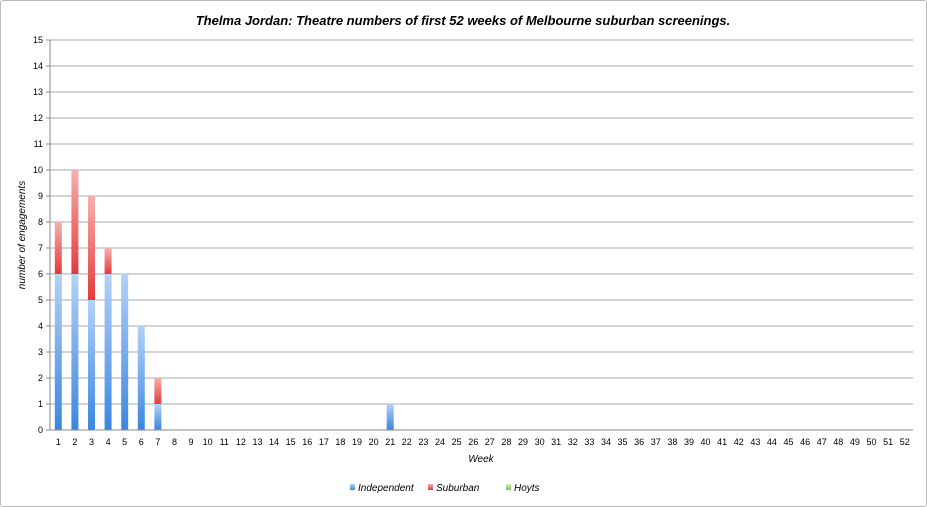 Image resolution: width=927 pixels, height=507 pixels. What do you see at coordinates (40, 222) in the screenshot?
I see `y-tick-label: 8` at bounding box center [40, 222].